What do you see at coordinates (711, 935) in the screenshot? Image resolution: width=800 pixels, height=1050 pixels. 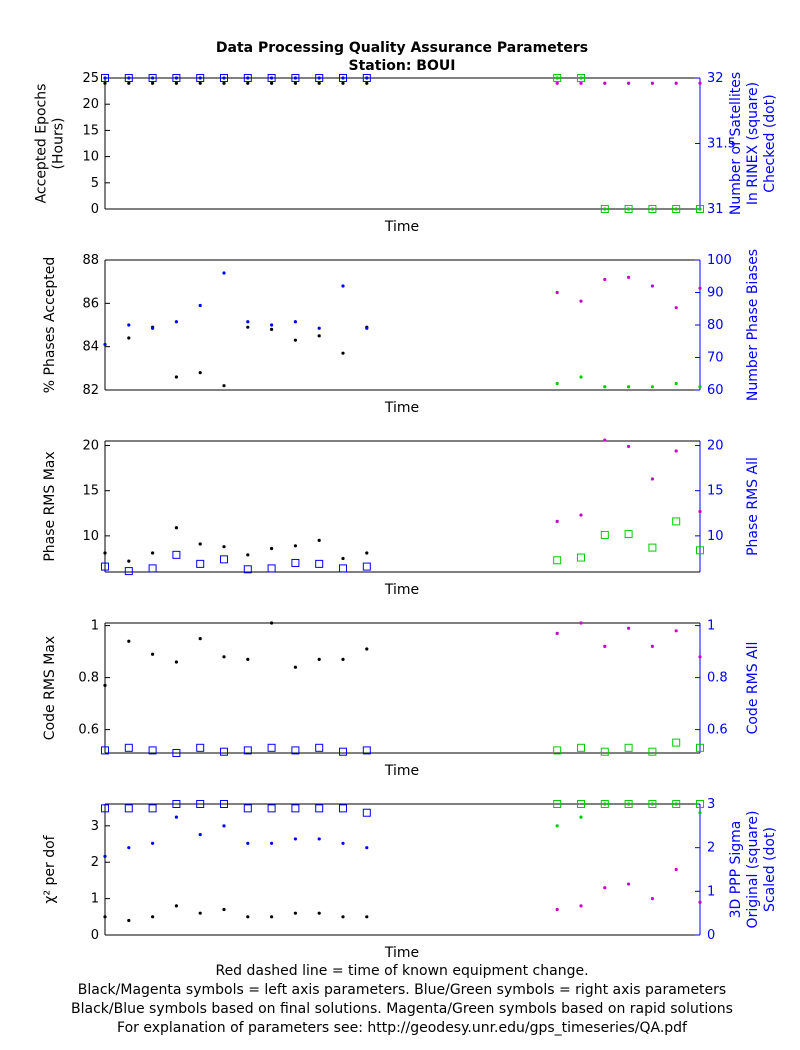 I see `right-tick-label: 0` at bounding box center [711, 935].